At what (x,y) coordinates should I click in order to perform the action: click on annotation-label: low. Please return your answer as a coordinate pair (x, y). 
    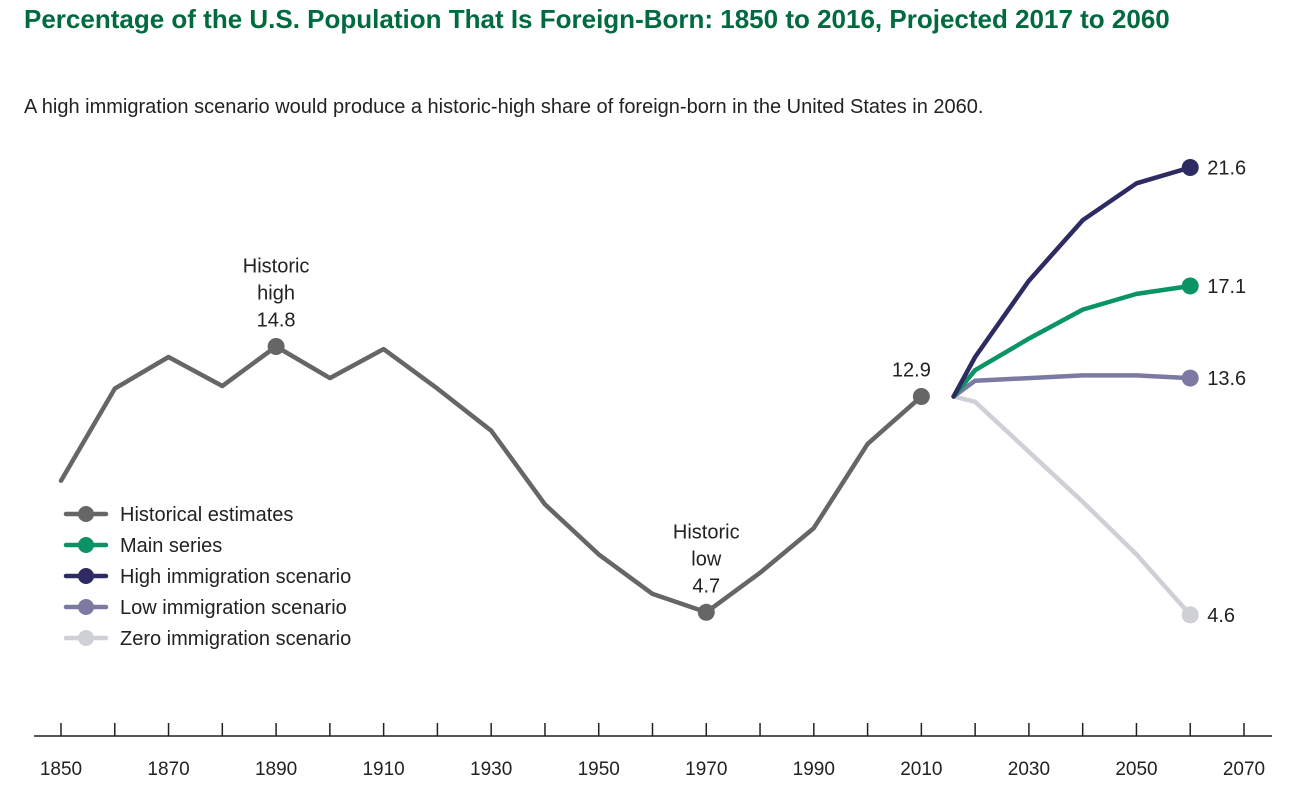
    Looking at the image, I should click on (706, 559).